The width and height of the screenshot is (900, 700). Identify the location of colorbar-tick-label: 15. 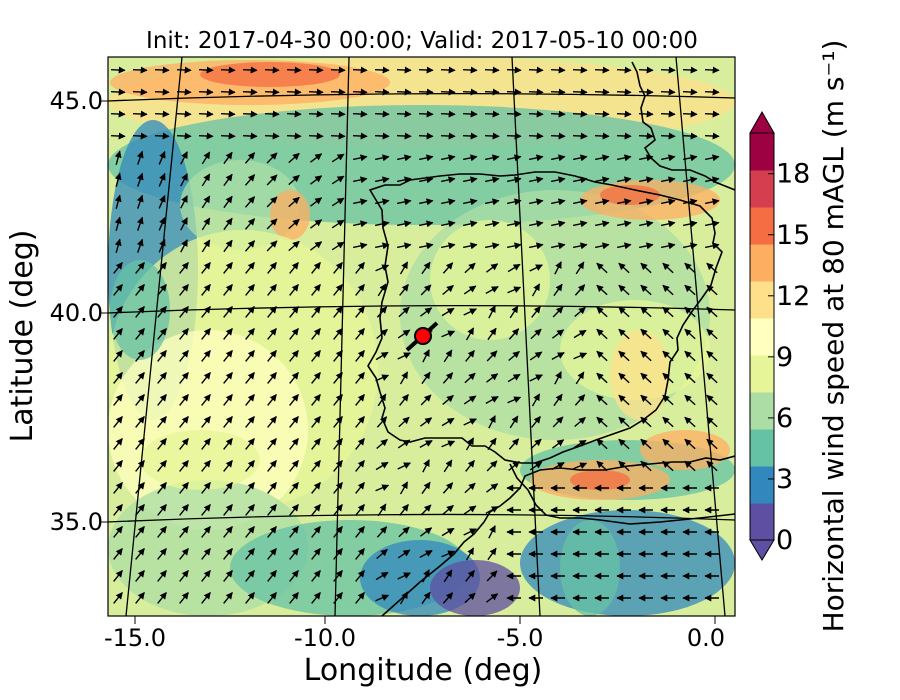
(793, 235).